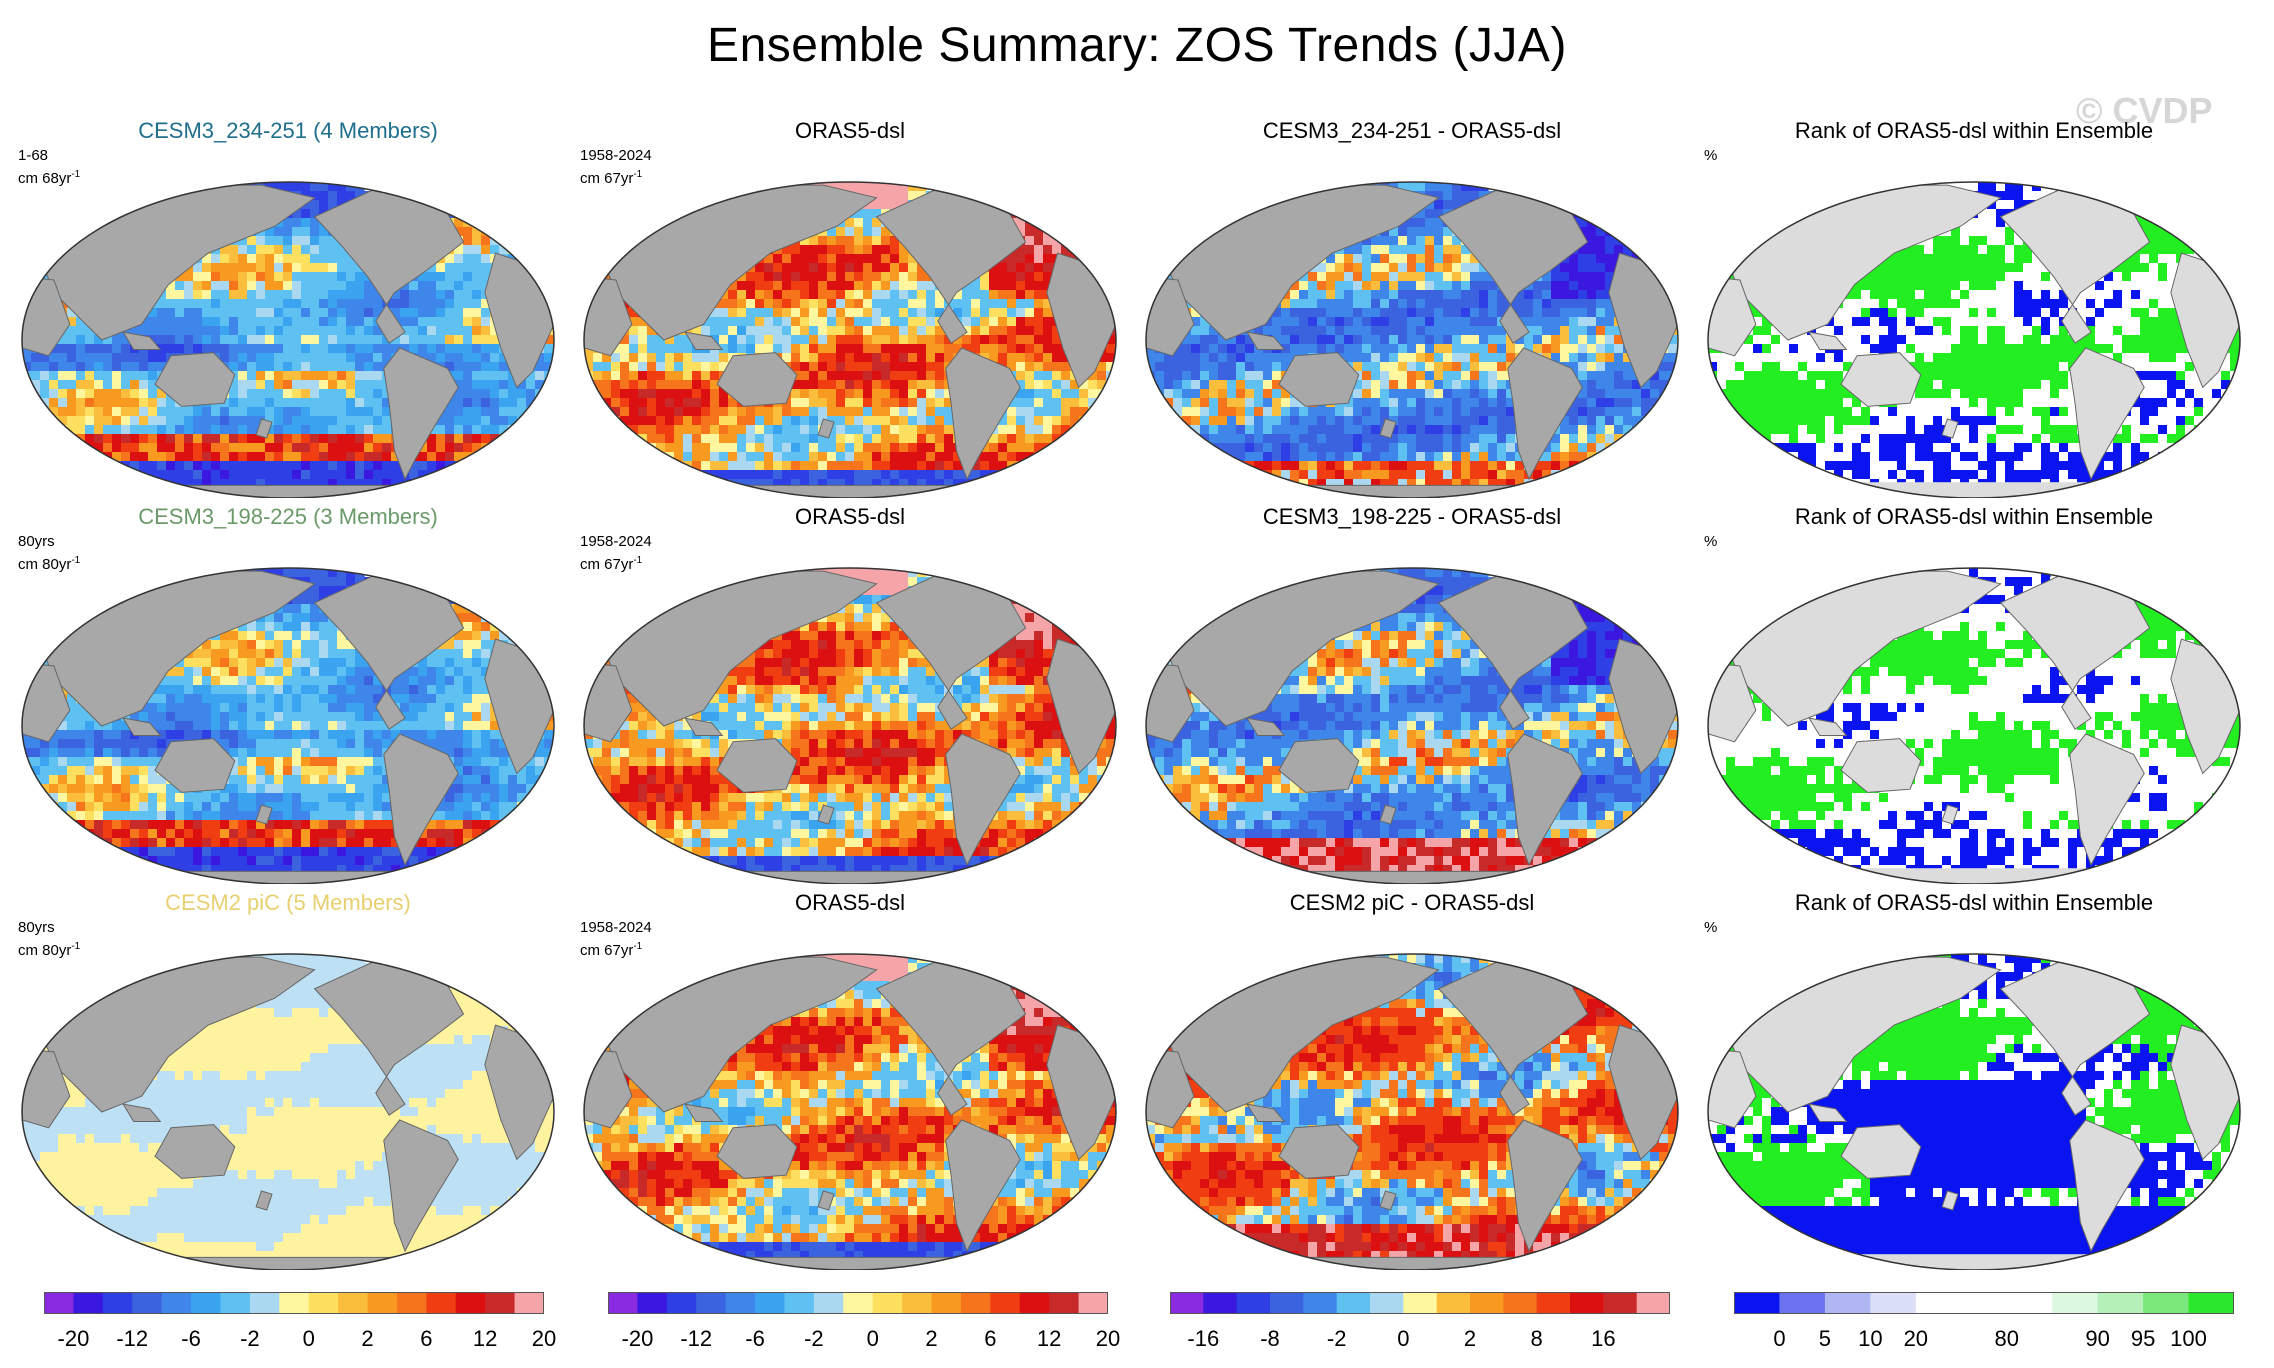  Describe the element at coordinates (74, 1339) in the screenshot. I see `colorbar-tick-label: -20` at that location.